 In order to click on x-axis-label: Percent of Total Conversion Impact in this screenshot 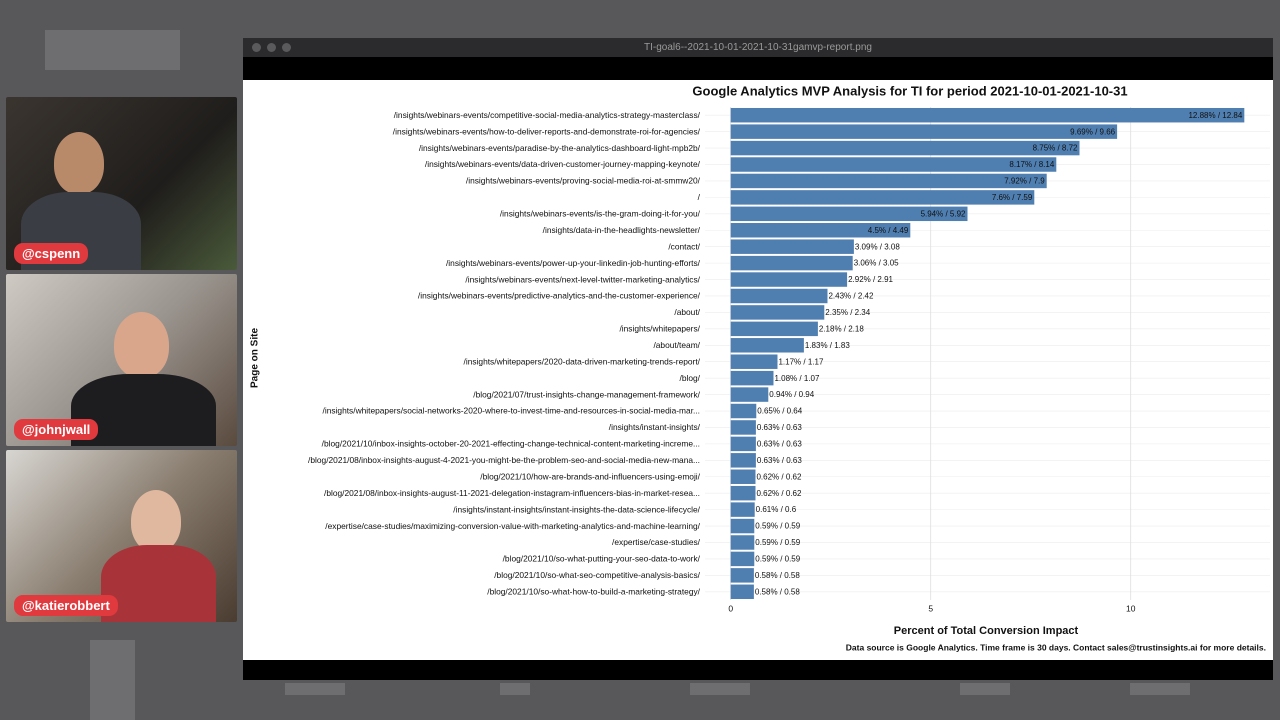, I will do `click(986, 631)`.